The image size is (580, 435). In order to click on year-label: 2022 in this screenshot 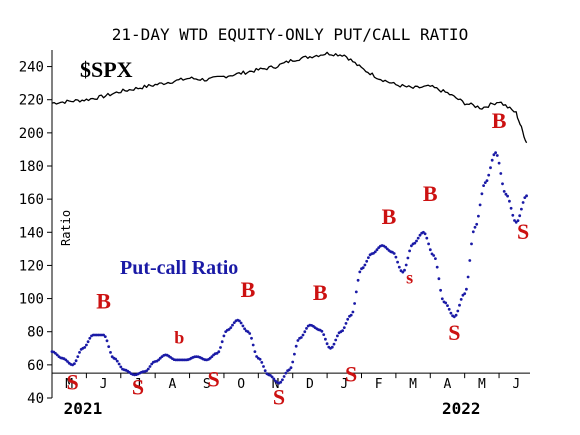, I will do `click(461, 408)`.